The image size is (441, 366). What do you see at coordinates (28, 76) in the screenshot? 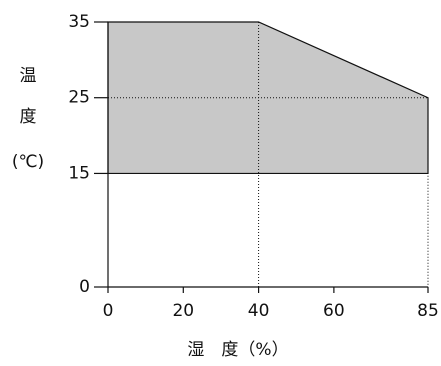
I see `y-axis-label: 温` at bounding box center [28, 76].